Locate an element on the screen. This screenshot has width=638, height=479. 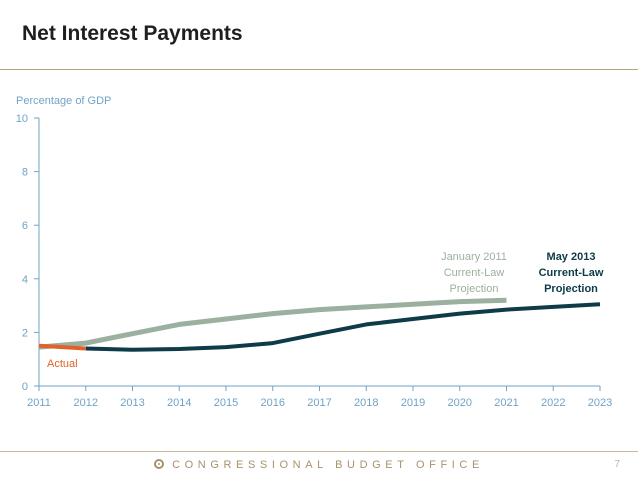
y-tick-label-6: 6 is located at coordinates (25, 226).